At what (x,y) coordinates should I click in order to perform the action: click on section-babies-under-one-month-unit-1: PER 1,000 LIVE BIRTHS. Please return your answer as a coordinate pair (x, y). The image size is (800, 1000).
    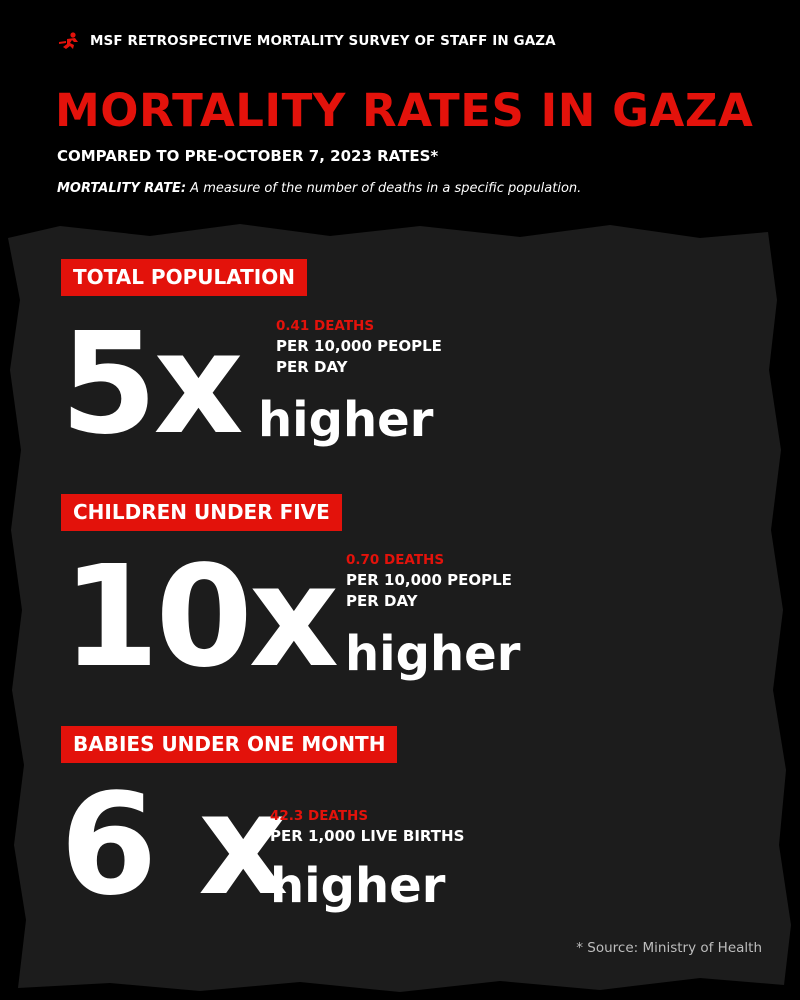
    Looking at the image, I should click on (367, 836).